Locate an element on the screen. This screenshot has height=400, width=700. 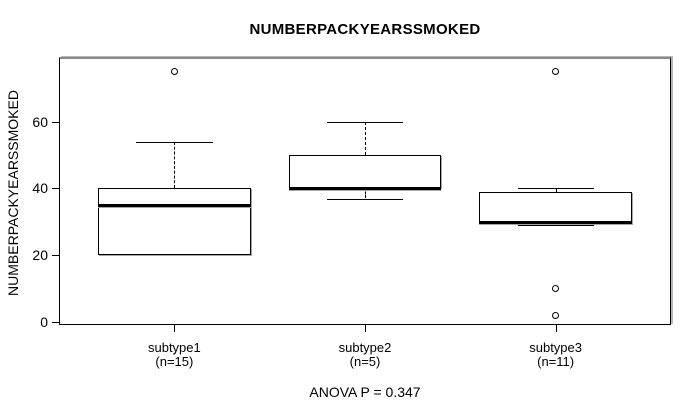
group-label-subtype1: subtype1 (n=15) is located at coordinates (174, 355).